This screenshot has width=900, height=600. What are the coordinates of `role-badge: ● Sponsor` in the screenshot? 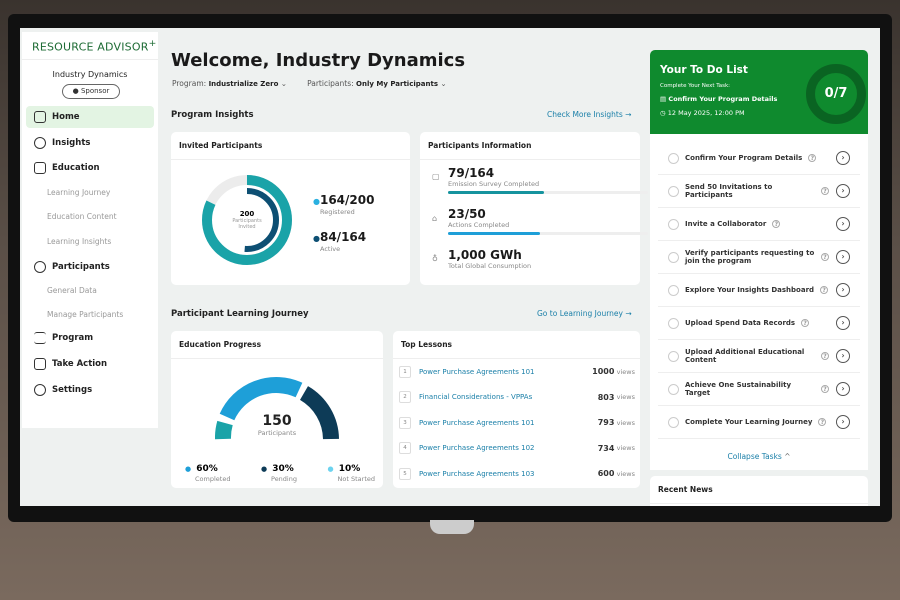 It's located at (91, 91).